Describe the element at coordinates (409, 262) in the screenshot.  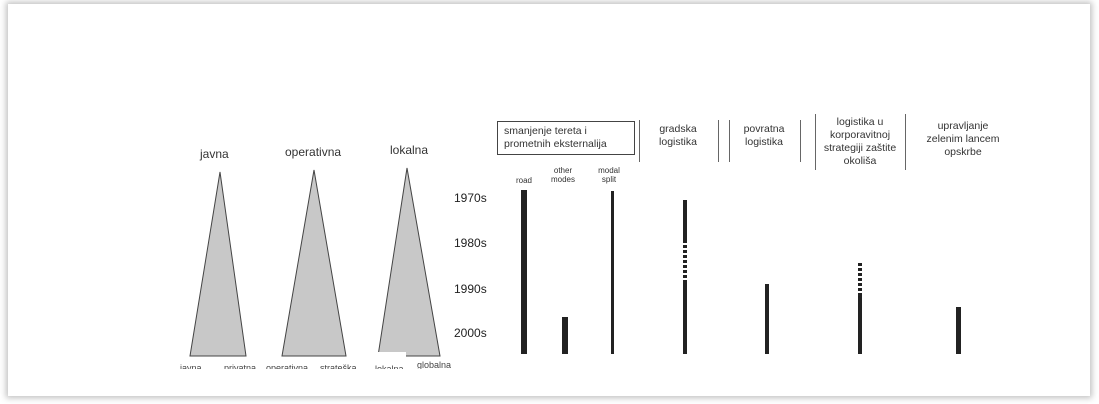
I see `triangle-lokalna` at that location.